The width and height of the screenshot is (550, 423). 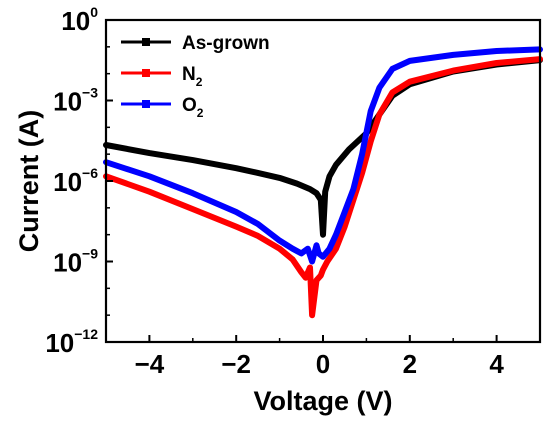 What do you see at coordinates (150, 364) in the screenshot?
I see `x-tick-label: −4` at bounding box center [150, 364].